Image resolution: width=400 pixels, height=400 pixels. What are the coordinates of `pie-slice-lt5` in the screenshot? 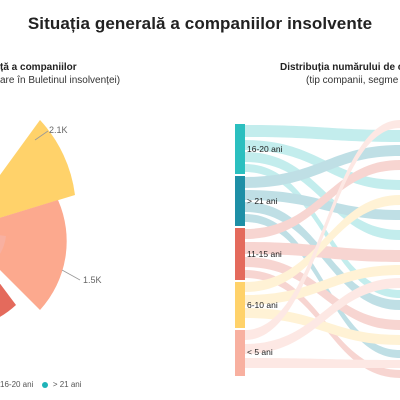 It's located at (33, 255).